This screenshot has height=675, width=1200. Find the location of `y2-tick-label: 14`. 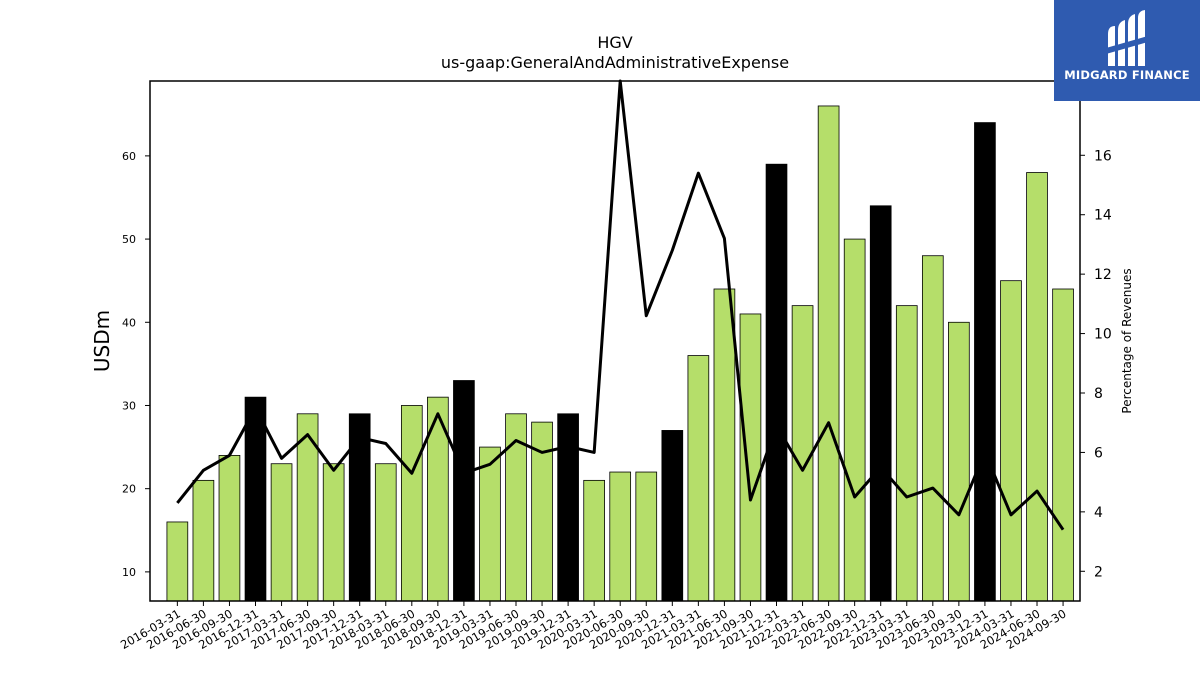

y2-tick-label: 14 is located at coordinates (1103, 216).